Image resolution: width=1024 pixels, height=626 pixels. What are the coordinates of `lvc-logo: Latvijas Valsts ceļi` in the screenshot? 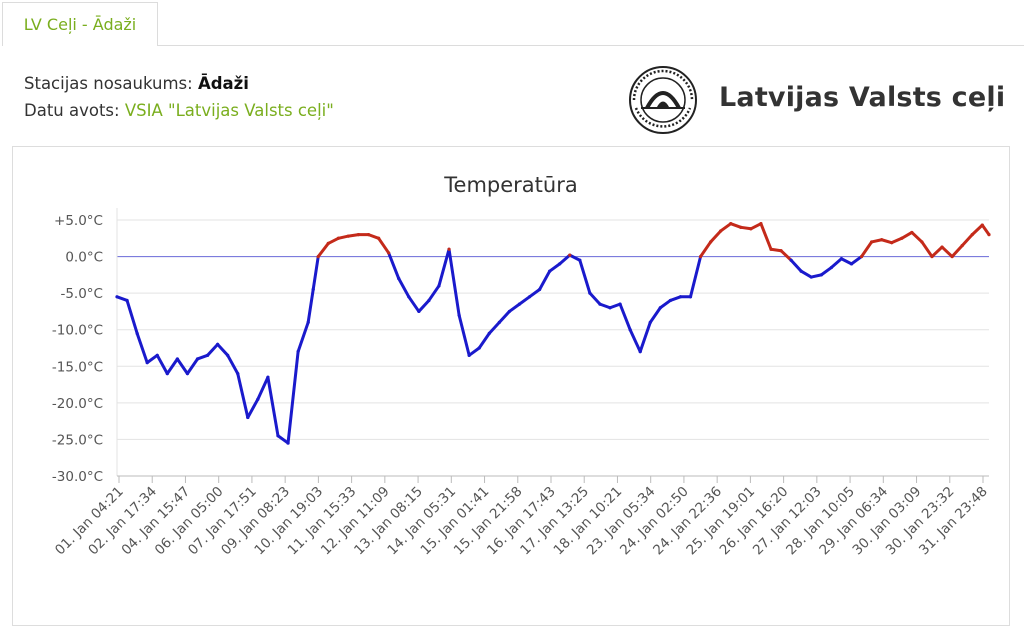 It's located at (815, 100).